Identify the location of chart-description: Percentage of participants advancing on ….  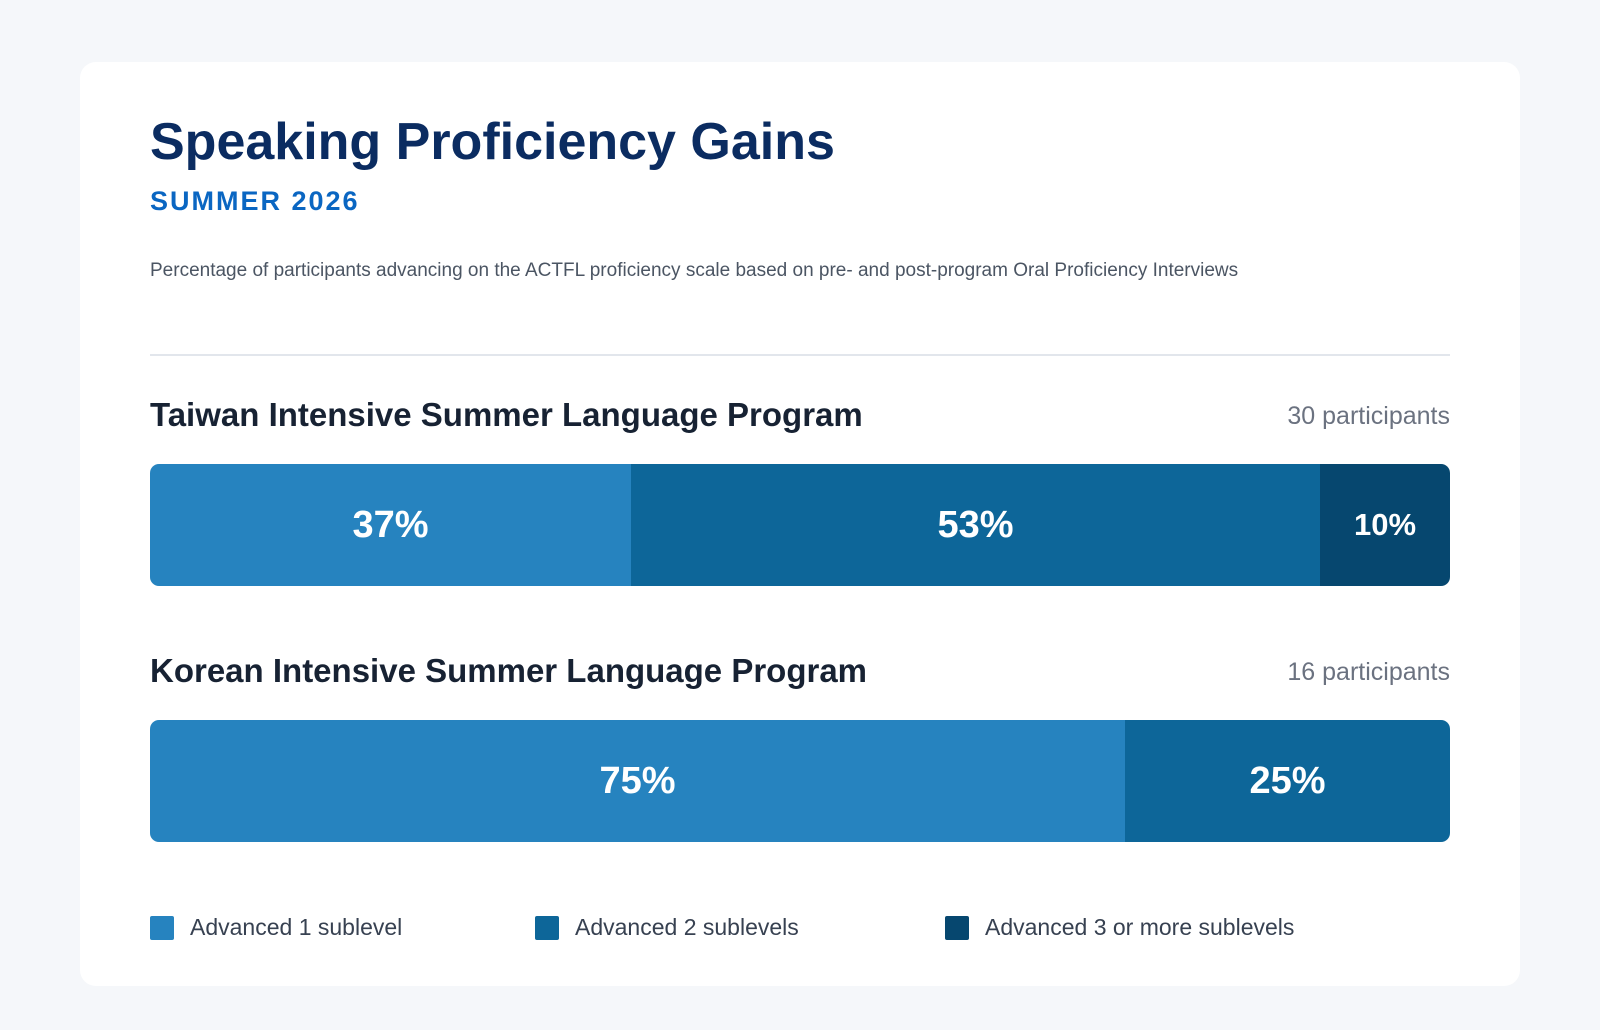
(694, 270).